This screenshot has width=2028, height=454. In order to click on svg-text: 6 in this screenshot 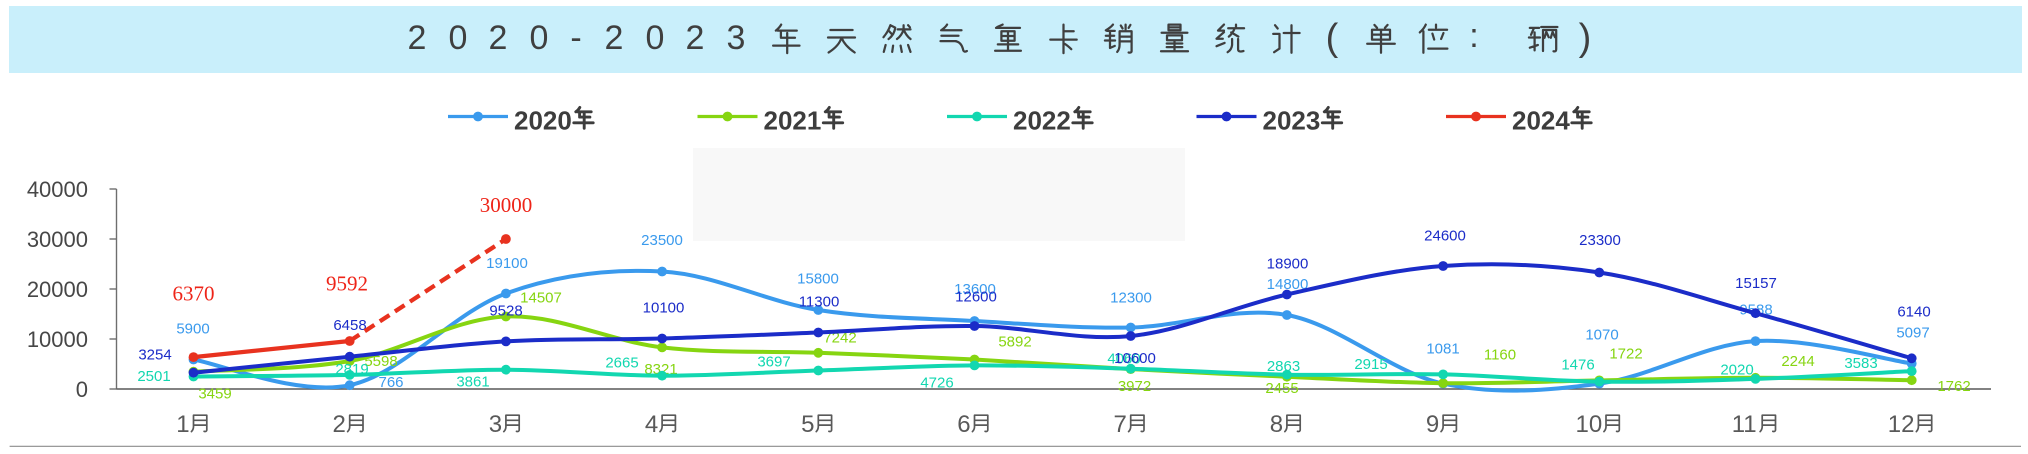, I will do `click(963, 424)`.